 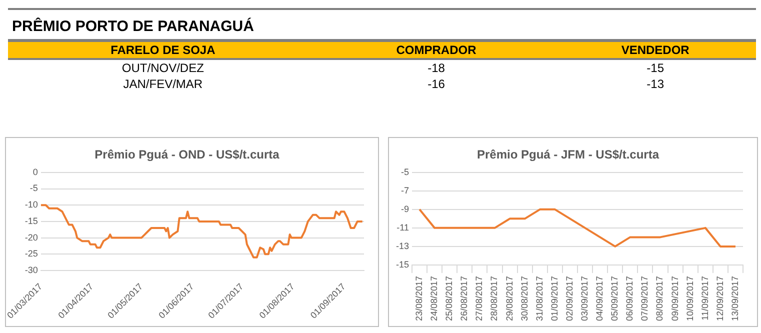 I want to click on x-tick-label: 30/08/2017, so click(x=524, y=299).